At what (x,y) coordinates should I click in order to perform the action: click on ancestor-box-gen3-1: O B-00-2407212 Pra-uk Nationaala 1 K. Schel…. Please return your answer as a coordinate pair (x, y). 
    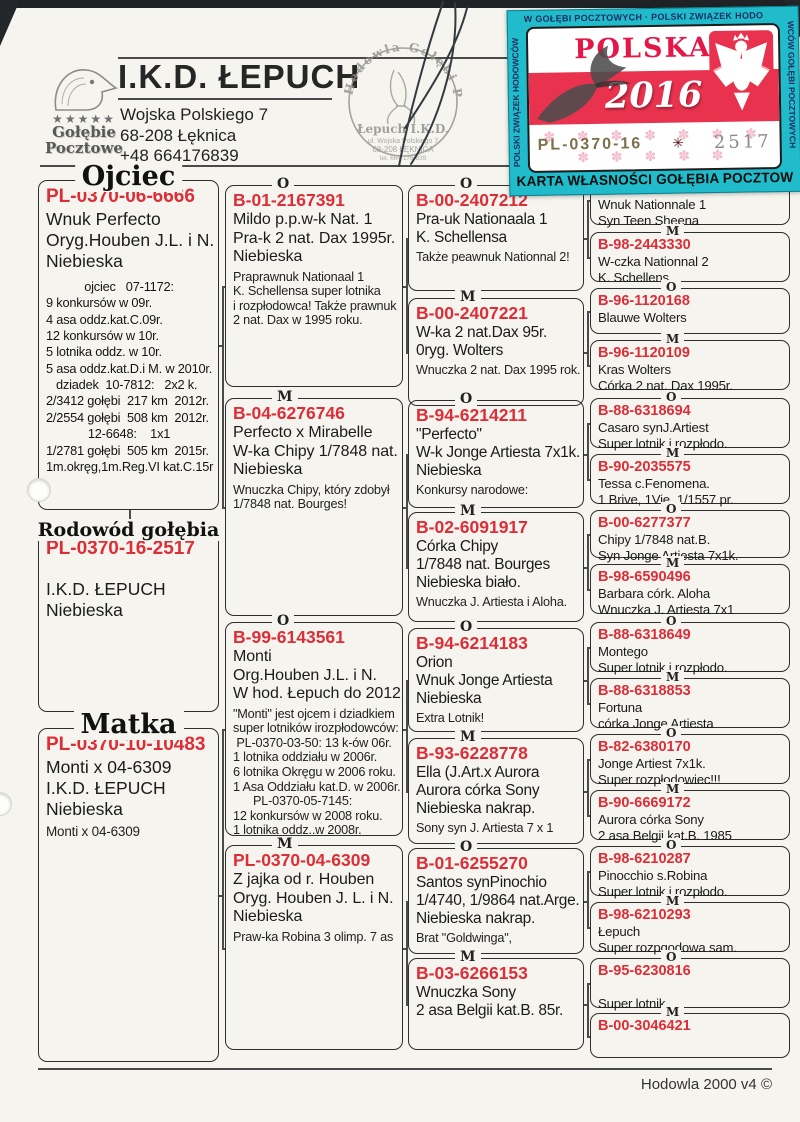
    Looking at the image, I should click on (496, 233).